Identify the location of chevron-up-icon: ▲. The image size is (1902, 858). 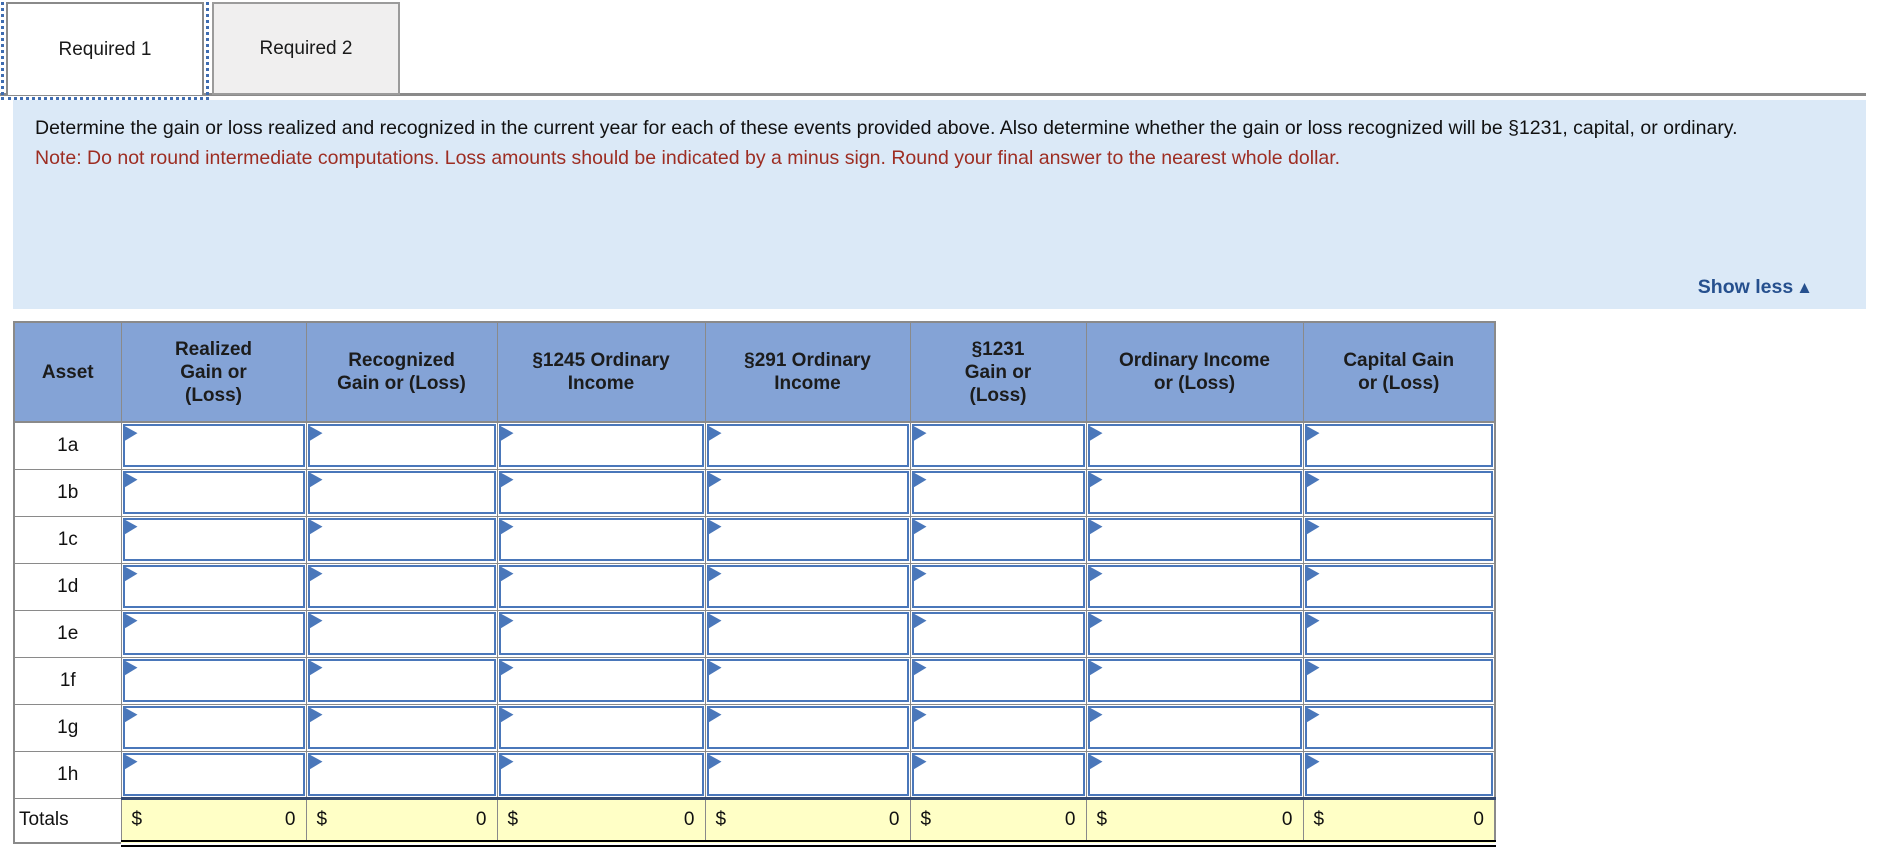
(1804, 287).